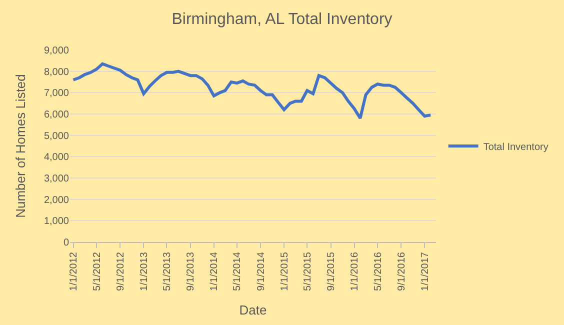 This screenshot has height=325, width=564. What do you see at coordinates (378, 271) in the screenshot?
I see `x-tick-label: 5/1/2016` at bounding box center [378, 271].